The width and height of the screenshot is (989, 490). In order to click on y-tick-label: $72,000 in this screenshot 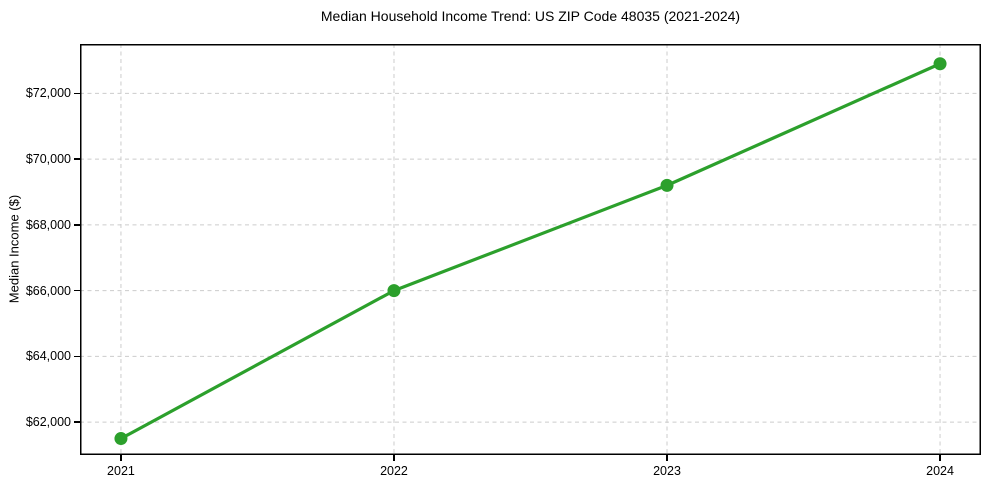, I will do `click(48, 93)`.